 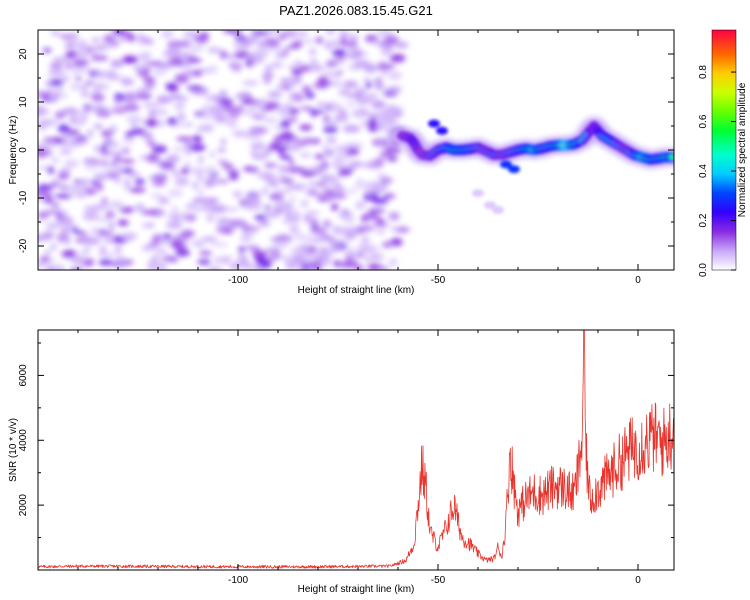 I want to click on y-tick-label: 2000, so click(x=23, y=505).